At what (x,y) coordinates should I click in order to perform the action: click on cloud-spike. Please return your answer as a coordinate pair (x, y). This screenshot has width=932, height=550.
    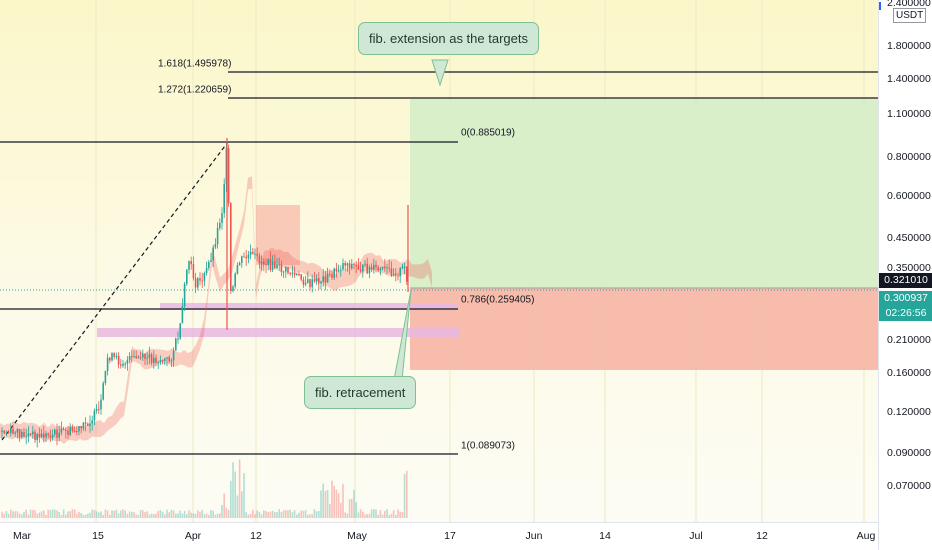
    Looking at the image, I should click on (278, 235).